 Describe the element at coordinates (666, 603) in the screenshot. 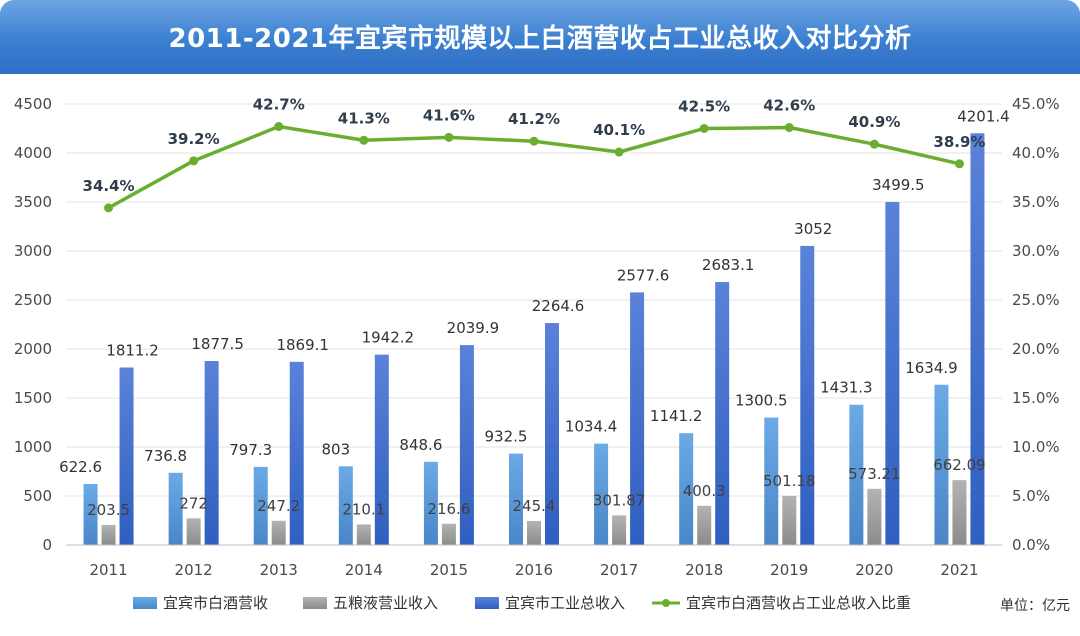

I see `legend-swatch-marker` at that location.